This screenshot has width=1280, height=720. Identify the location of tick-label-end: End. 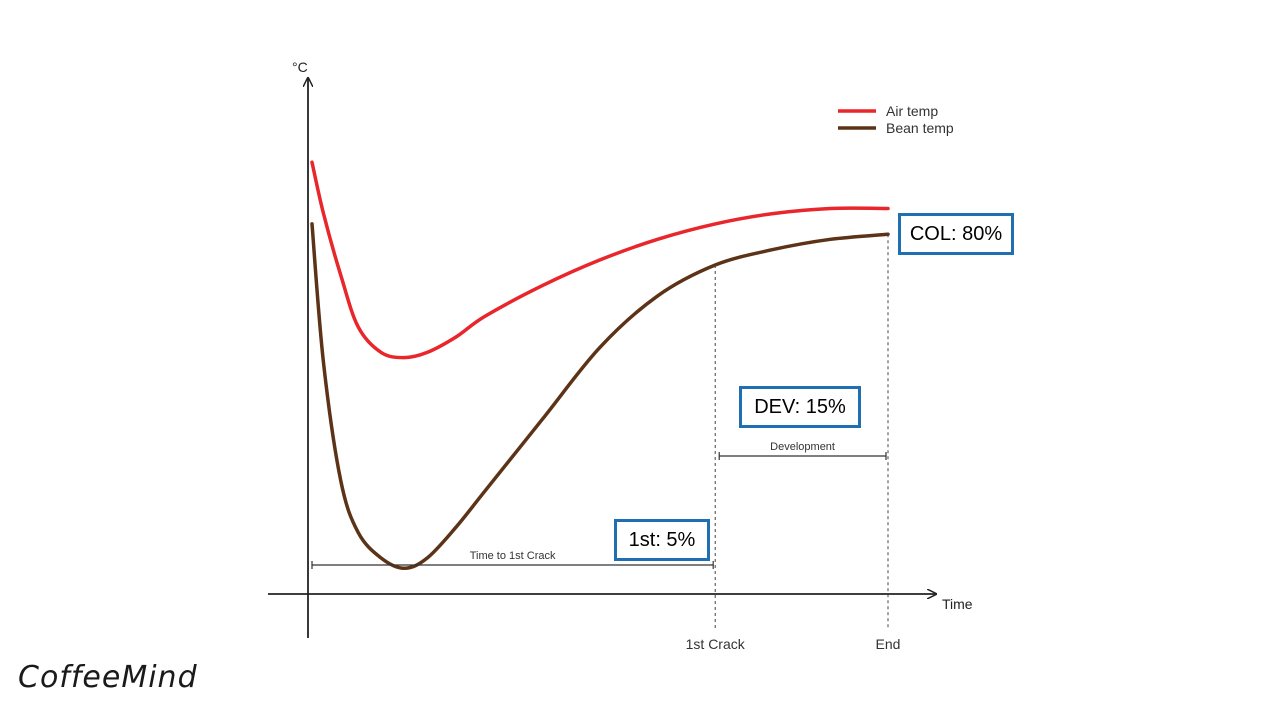
(888, 644).